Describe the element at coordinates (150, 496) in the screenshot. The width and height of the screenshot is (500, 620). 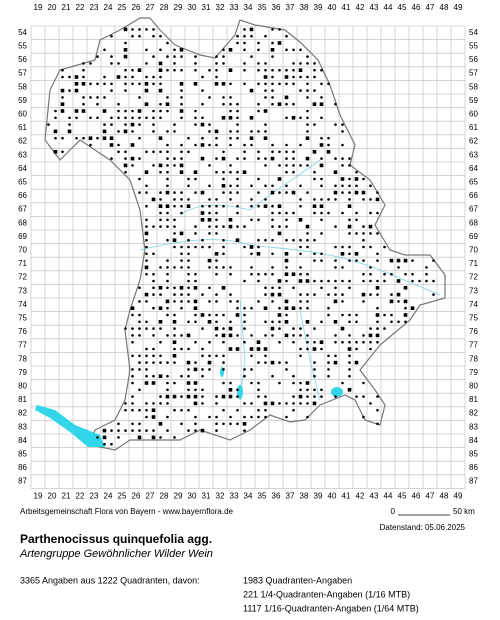
I see `column-label: 27` at that location.